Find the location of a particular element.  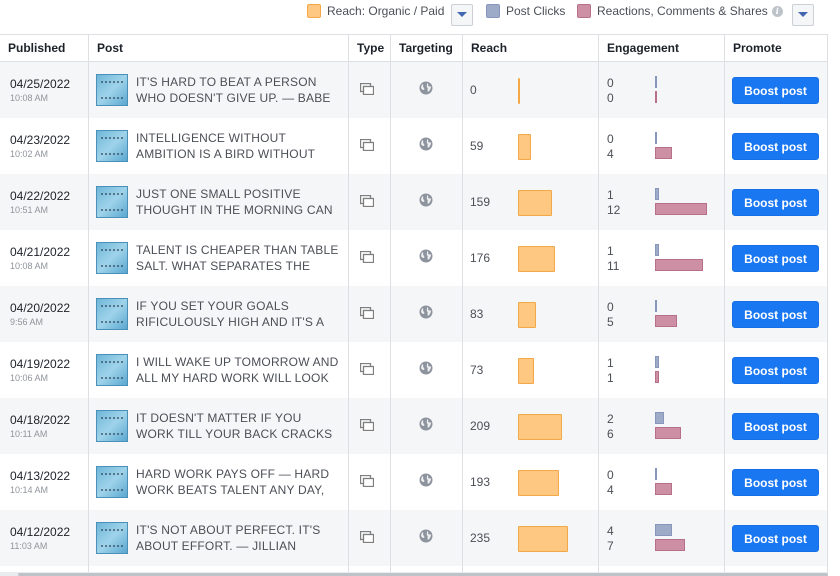

reach-value: 0 is located at coordinates (473, 90).